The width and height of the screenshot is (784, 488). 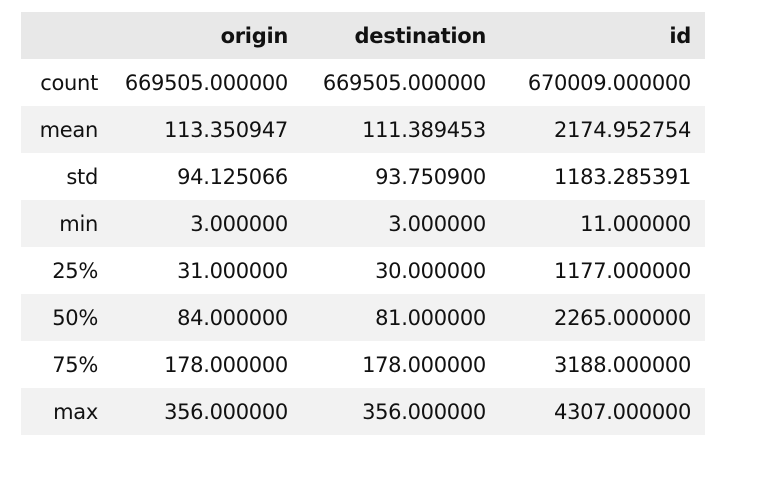 What do you see at coordinates (69, 82) in the screenshot?
I see `row-label: count` at bounding box center [69, 82].